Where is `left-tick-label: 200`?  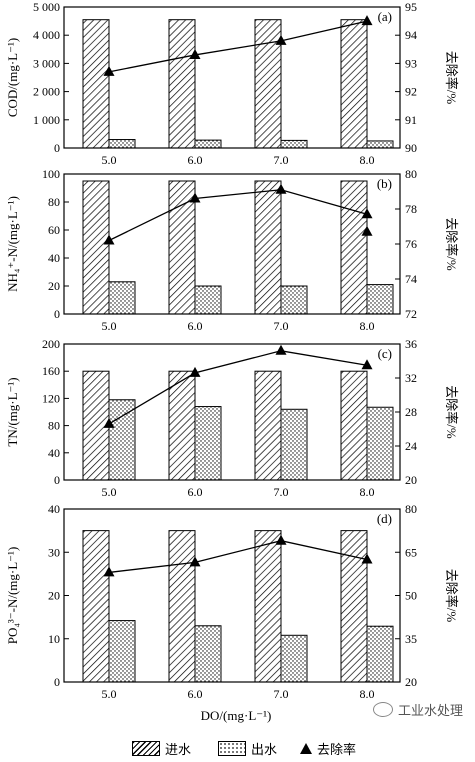 left-tick-label: 200 is located at coordinates (51, 344).